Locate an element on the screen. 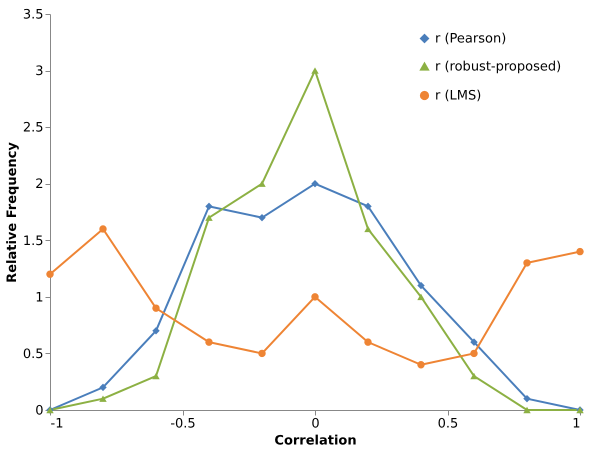  y-tick-label: 2 is located at coordinates (39, 184).